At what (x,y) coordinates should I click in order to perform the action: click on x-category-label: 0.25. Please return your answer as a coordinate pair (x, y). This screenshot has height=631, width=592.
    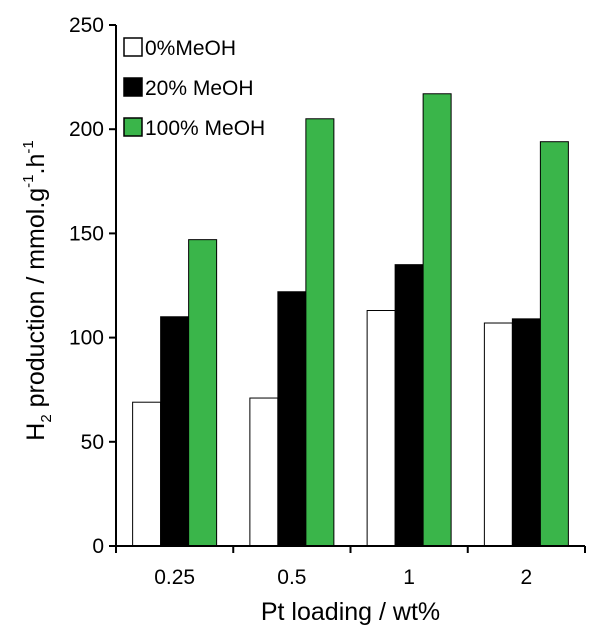
    Looking at the image, I should click on (174, 577).